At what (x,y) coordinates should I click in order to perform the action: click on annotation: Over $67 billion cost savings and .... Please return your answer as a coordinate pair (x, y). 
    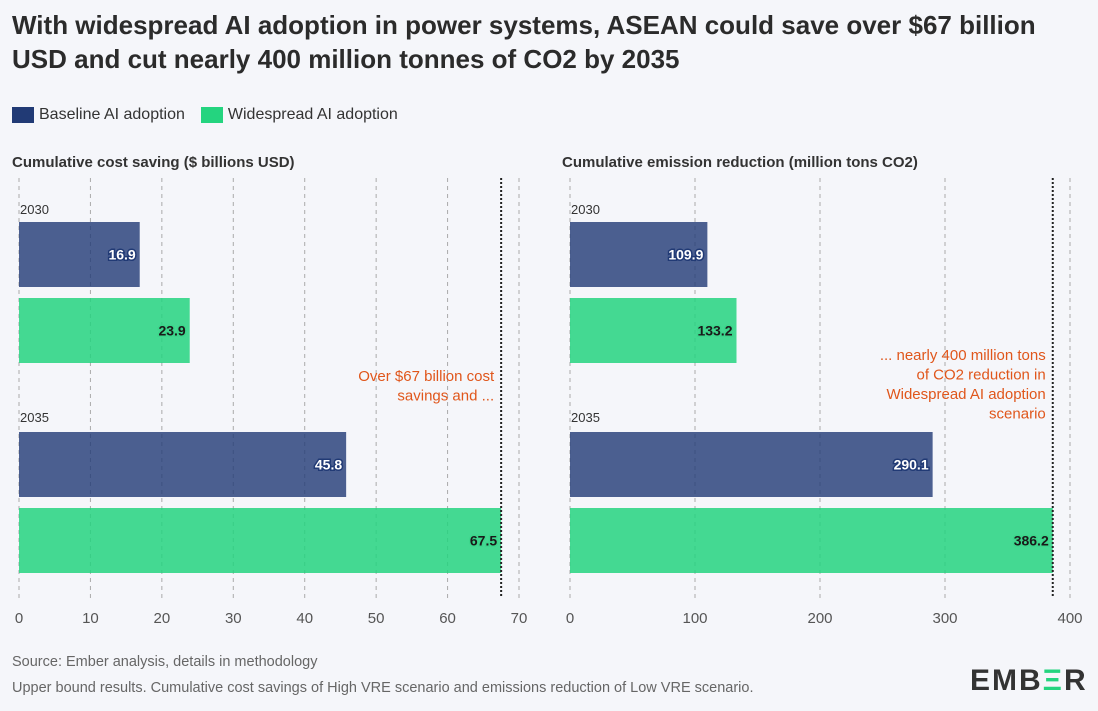
    Looking at the image, I should click on (426, 386).